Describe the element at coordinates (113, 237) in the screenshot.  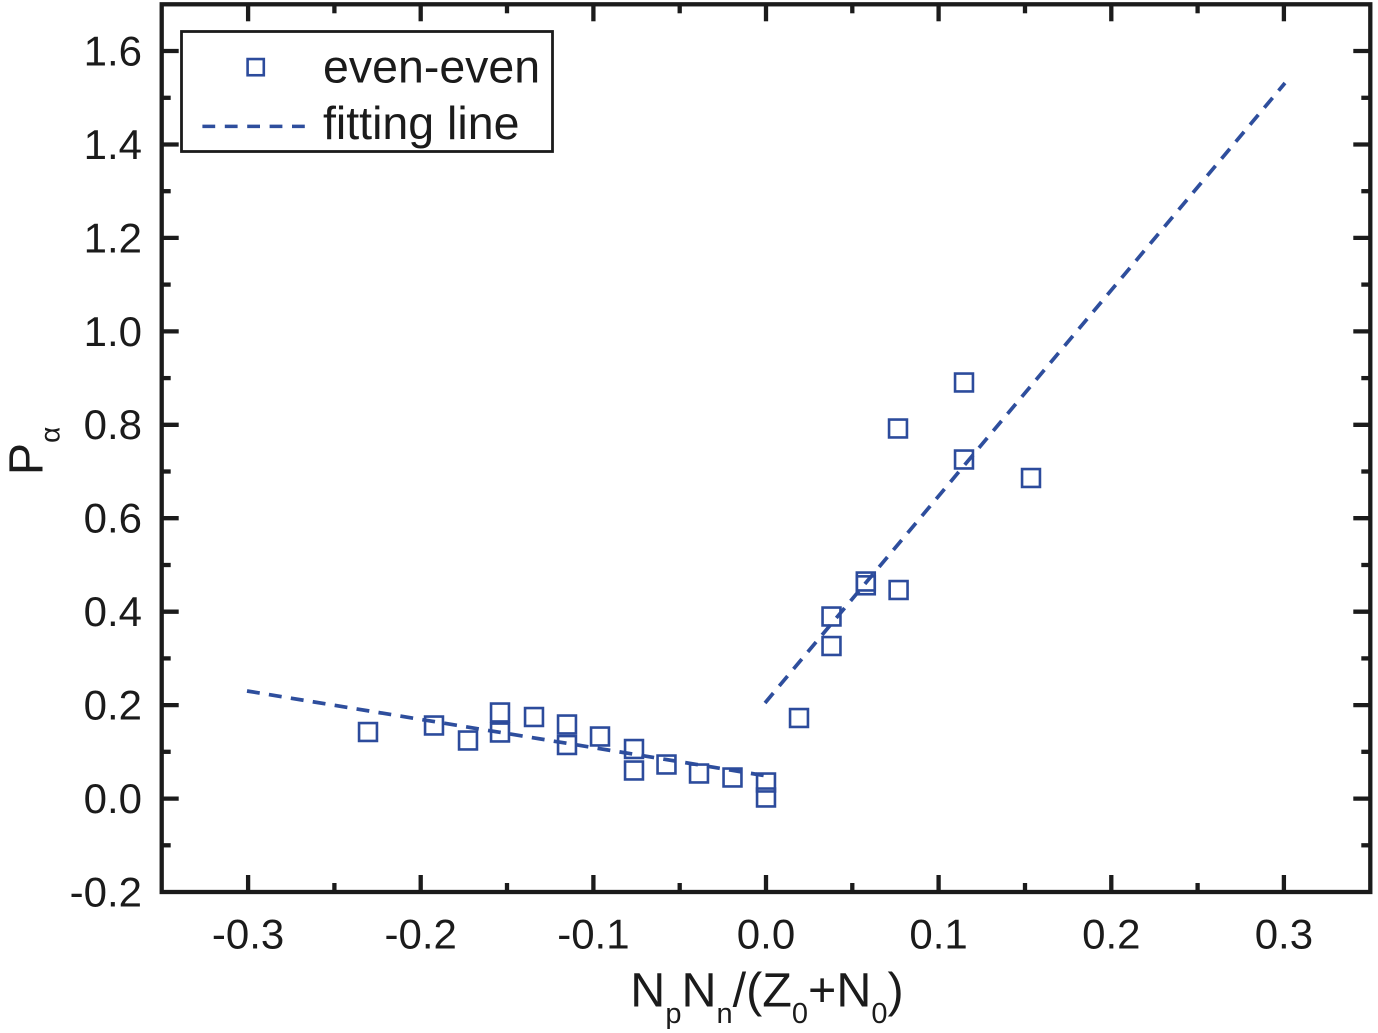
I see `svg-text: 1.2` at that location.